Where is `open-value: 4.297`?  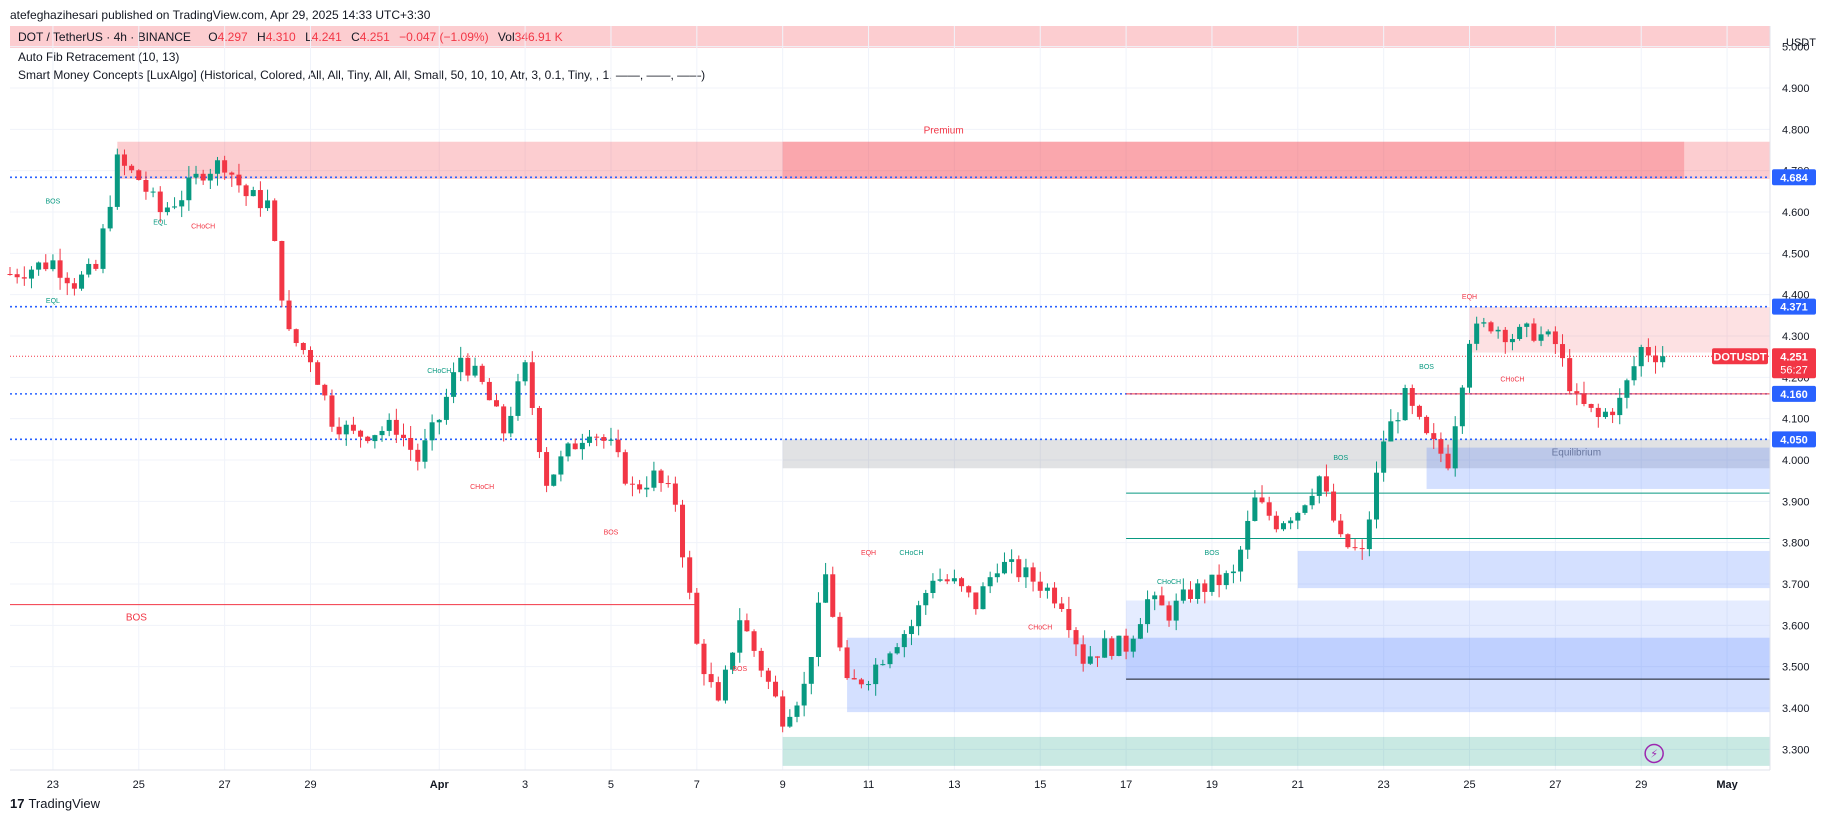 open-value: 4.297 is located at coordinates (232, 37).